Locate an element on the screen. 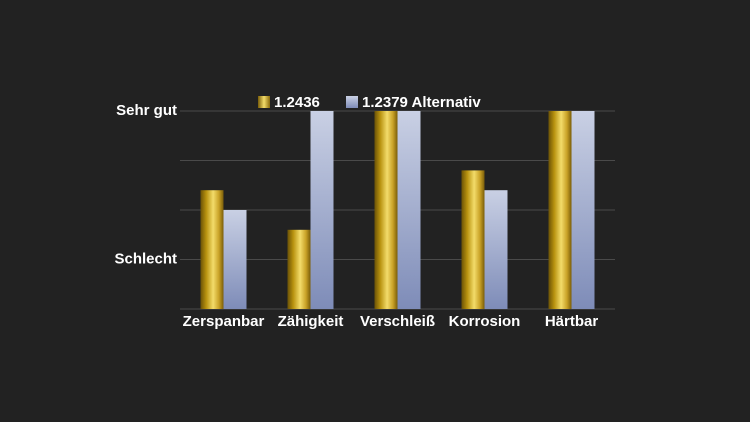 The width and height of the screenshot is (750, 422). x-tick-label: Zähigkeit is located at coordinates (311, 321).